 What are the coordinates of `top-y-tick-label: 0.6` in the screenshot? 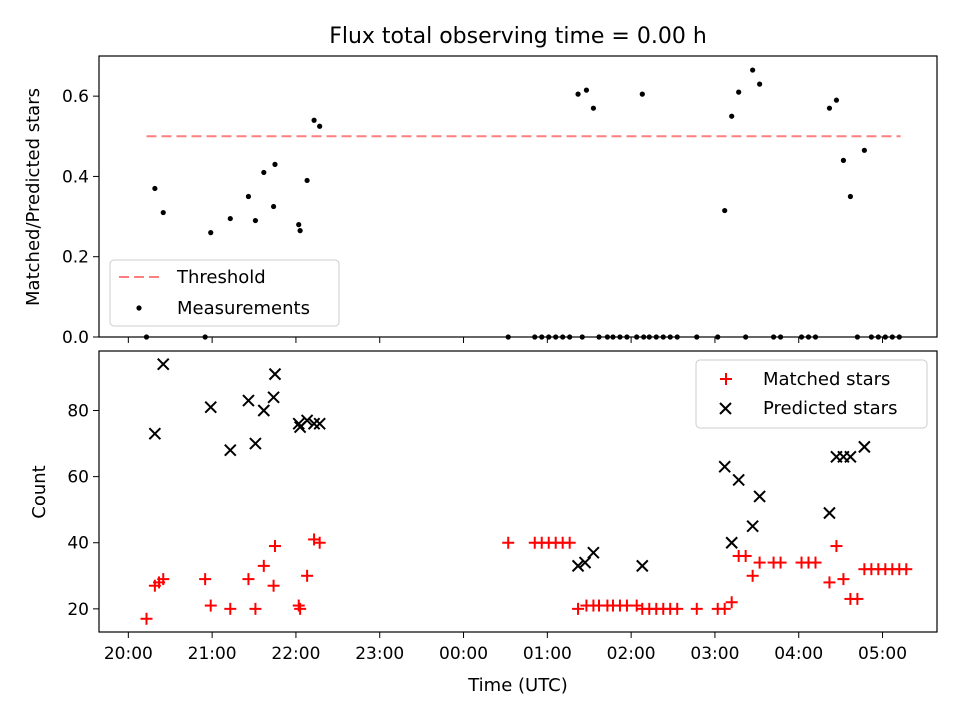 It's located at (75, 97).